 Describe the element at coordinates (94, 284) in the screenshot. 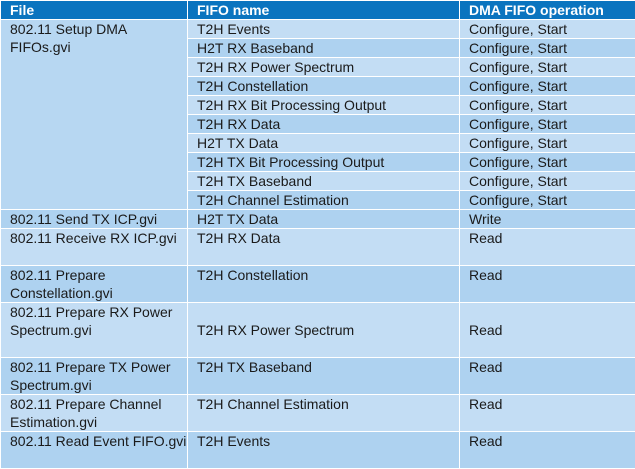

I see `file-cell: 802.11 Prepare Constellation.gvi` at that location.